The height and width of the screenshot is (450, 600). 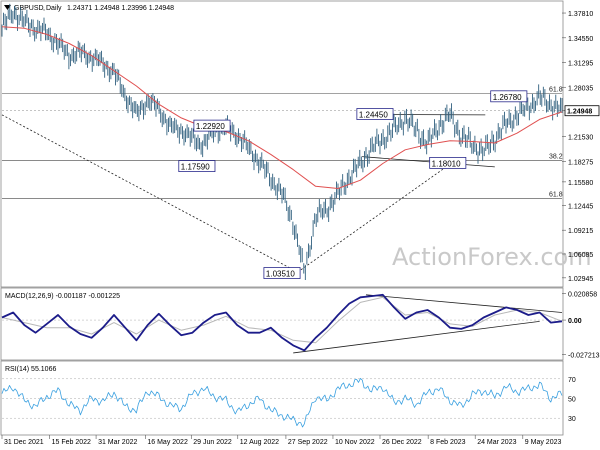 I want to click on price-annotation: 1.26780, so click(x=509, y=96).